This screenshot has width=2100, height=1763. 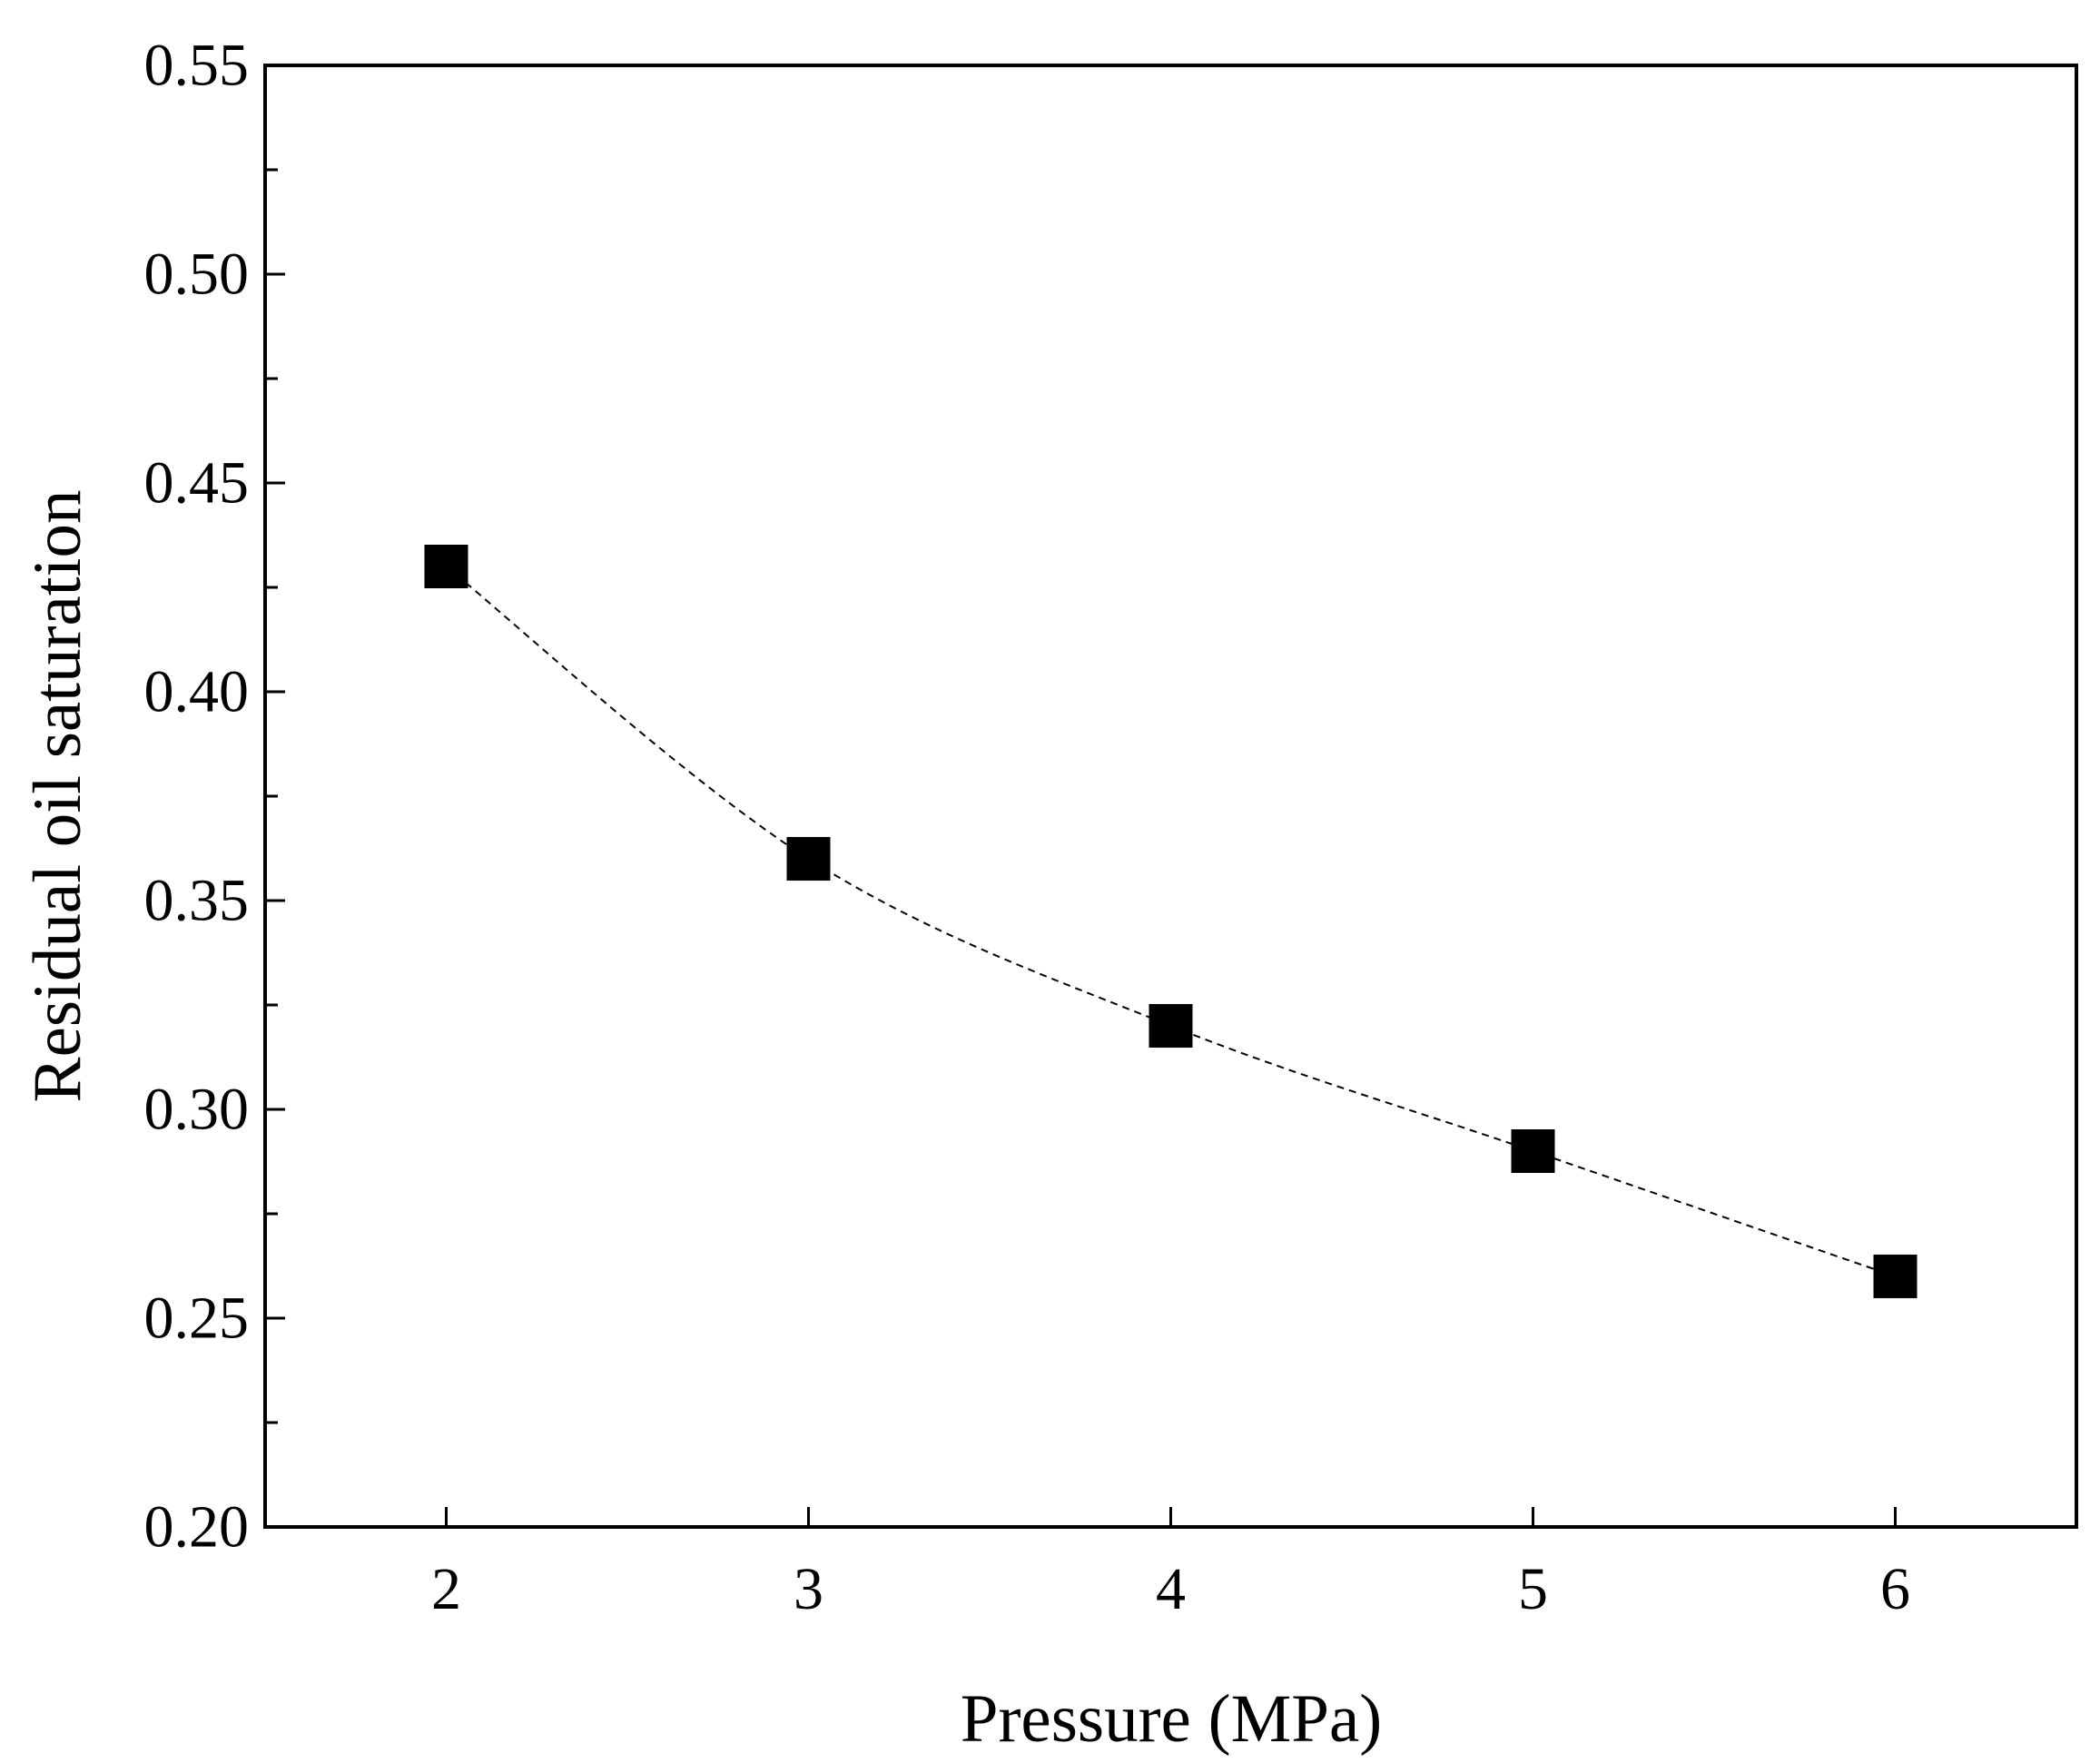 What do you see at coordinates (197, 66) in the screenshot?
I see `y-tick-label: 0.55` at bounding box center [197, 66].